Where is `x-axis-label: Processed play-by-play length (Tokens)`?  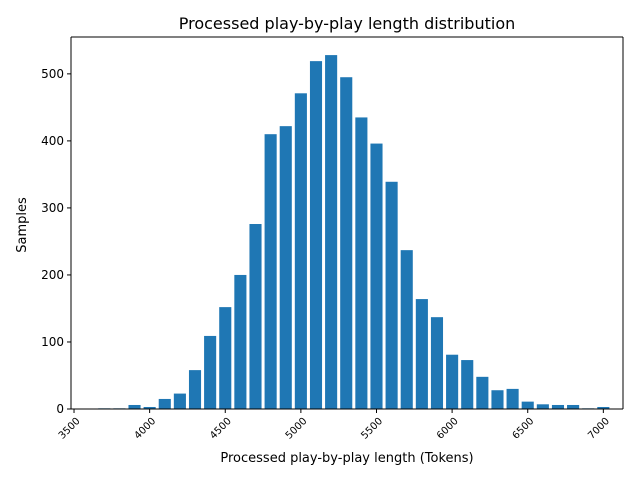 x-axis-label: Processed play-by-play length (Tokens) is located at coordinates (346, 458).